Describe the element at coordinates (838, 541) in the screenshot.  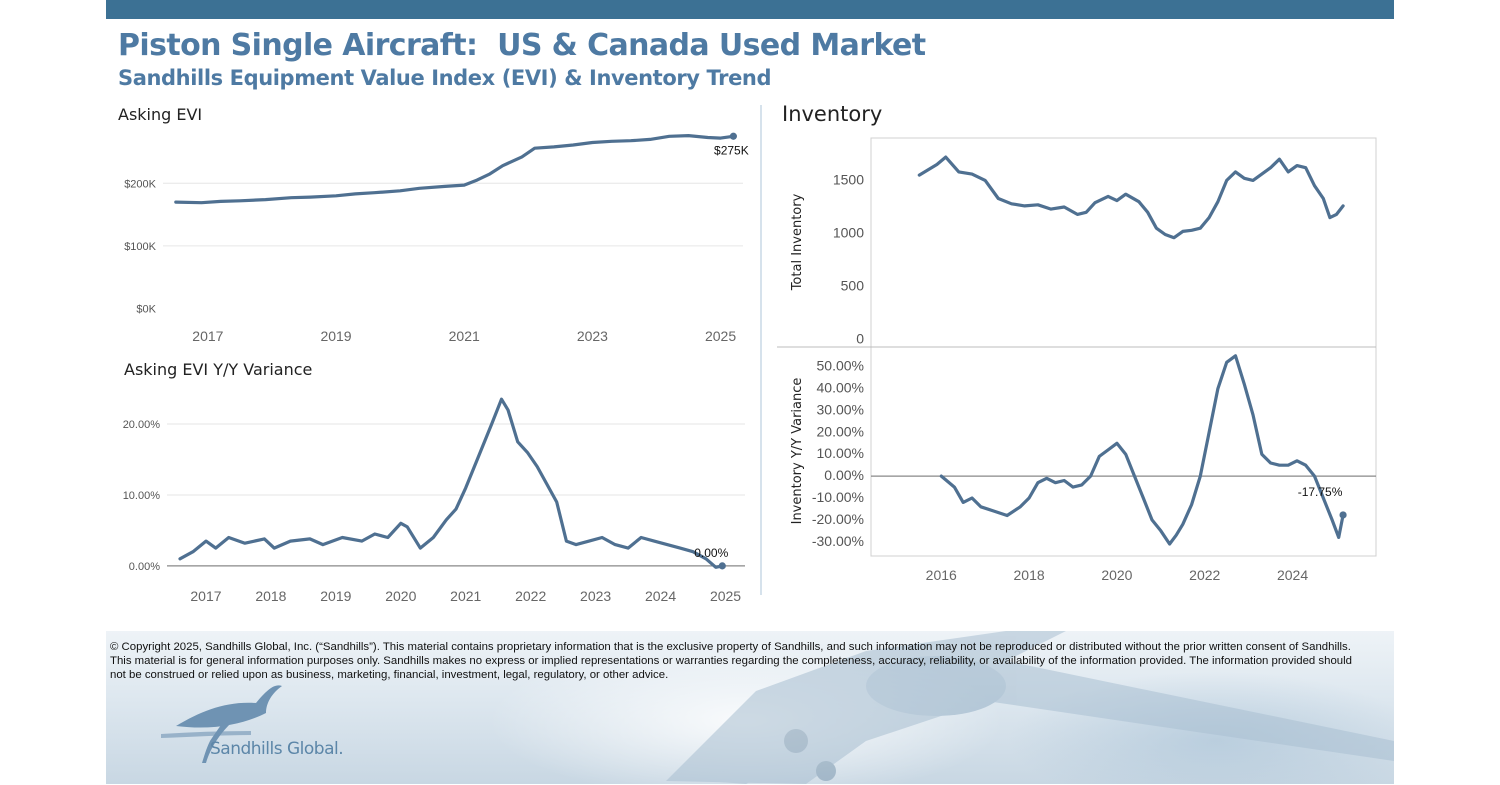
I see `inventory-yy-y-tick-label: -30.00%` at that location.